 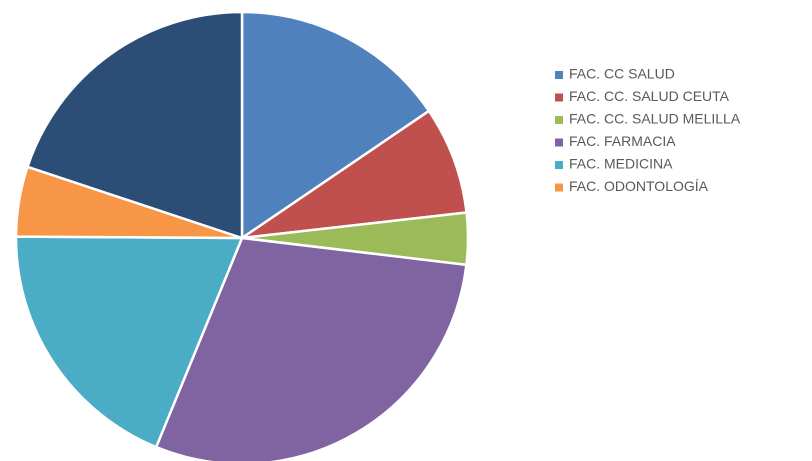 I want to click on legend-label: FAC. FARMACIA, so click(x=622, y=141).